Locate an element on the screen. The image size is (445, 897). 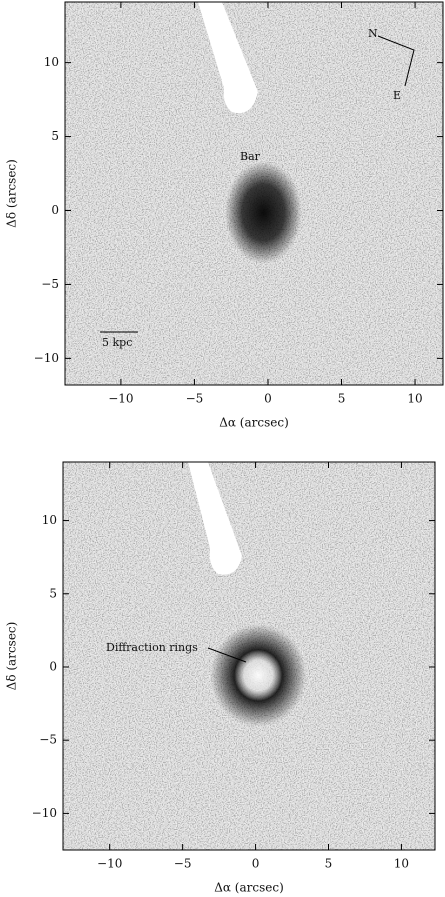
annotation: N is located at coordinates (373, 33).